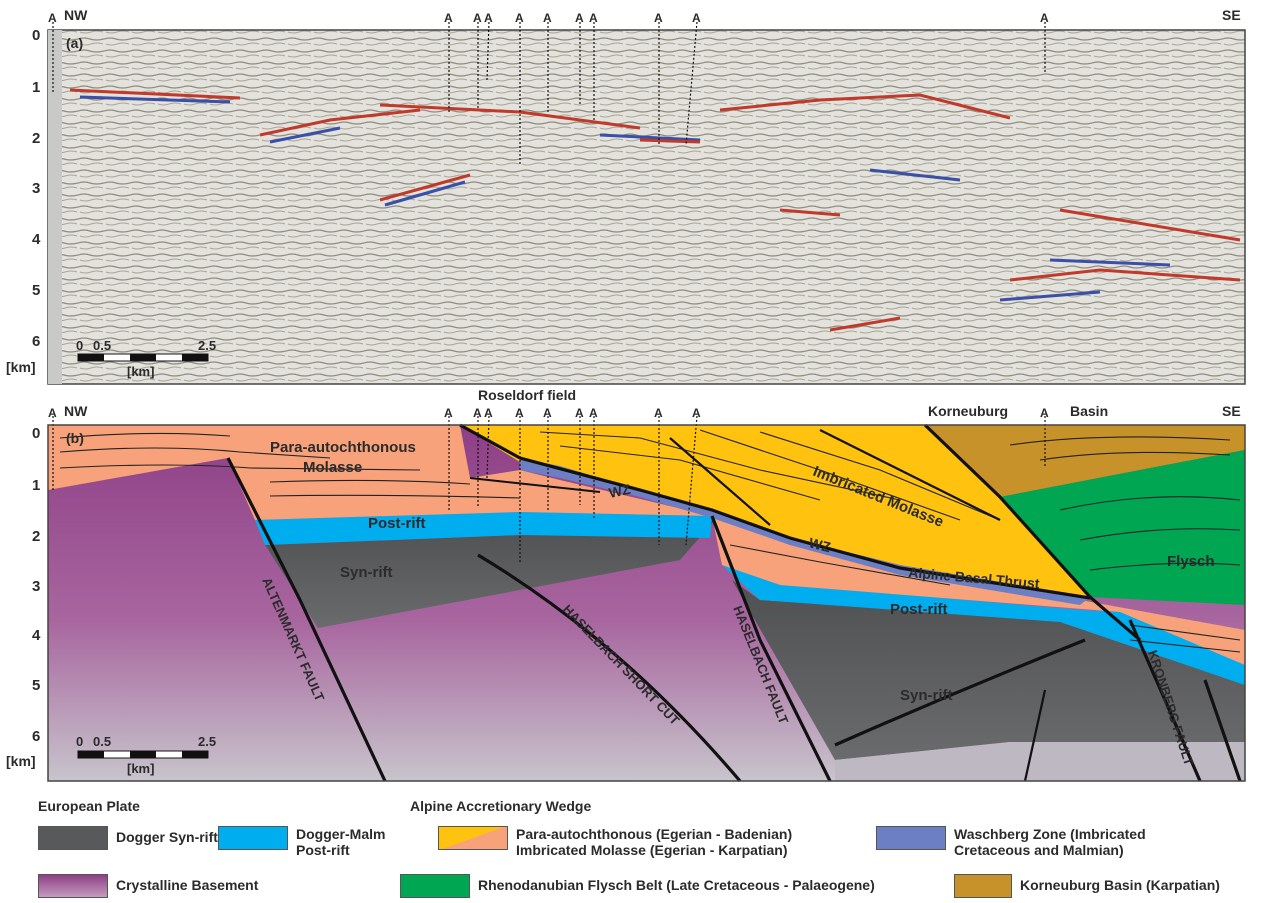 This screenshot has width=1274, height=903. Describe the element at coordinates (148, 886) in the screenshot. I see `legend-item-crystalline: Crystalline Basement` at that location.